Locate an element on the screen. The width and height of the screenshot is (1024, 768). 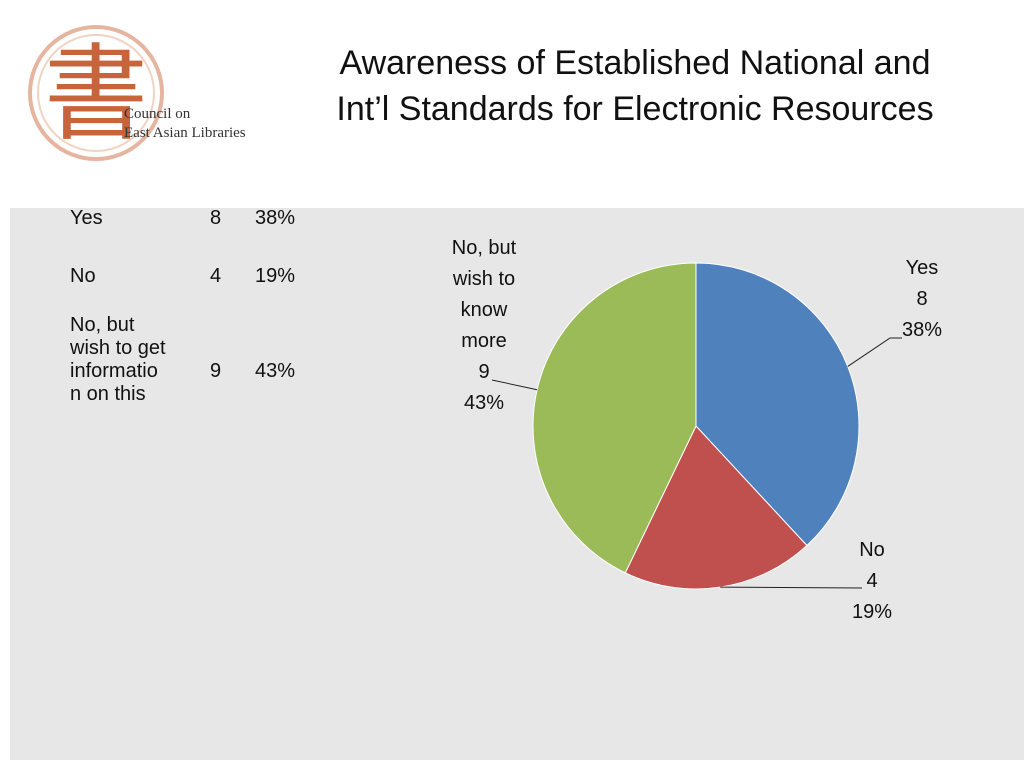
pie-slices is located at coordinates (696, 426).